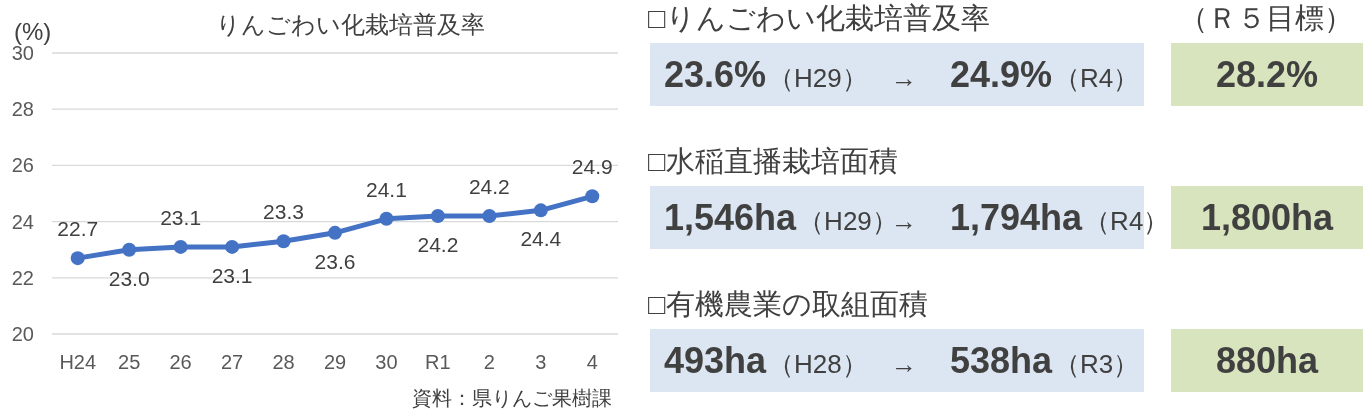  I want to click on data-label: 24.4, so click(541, 239).